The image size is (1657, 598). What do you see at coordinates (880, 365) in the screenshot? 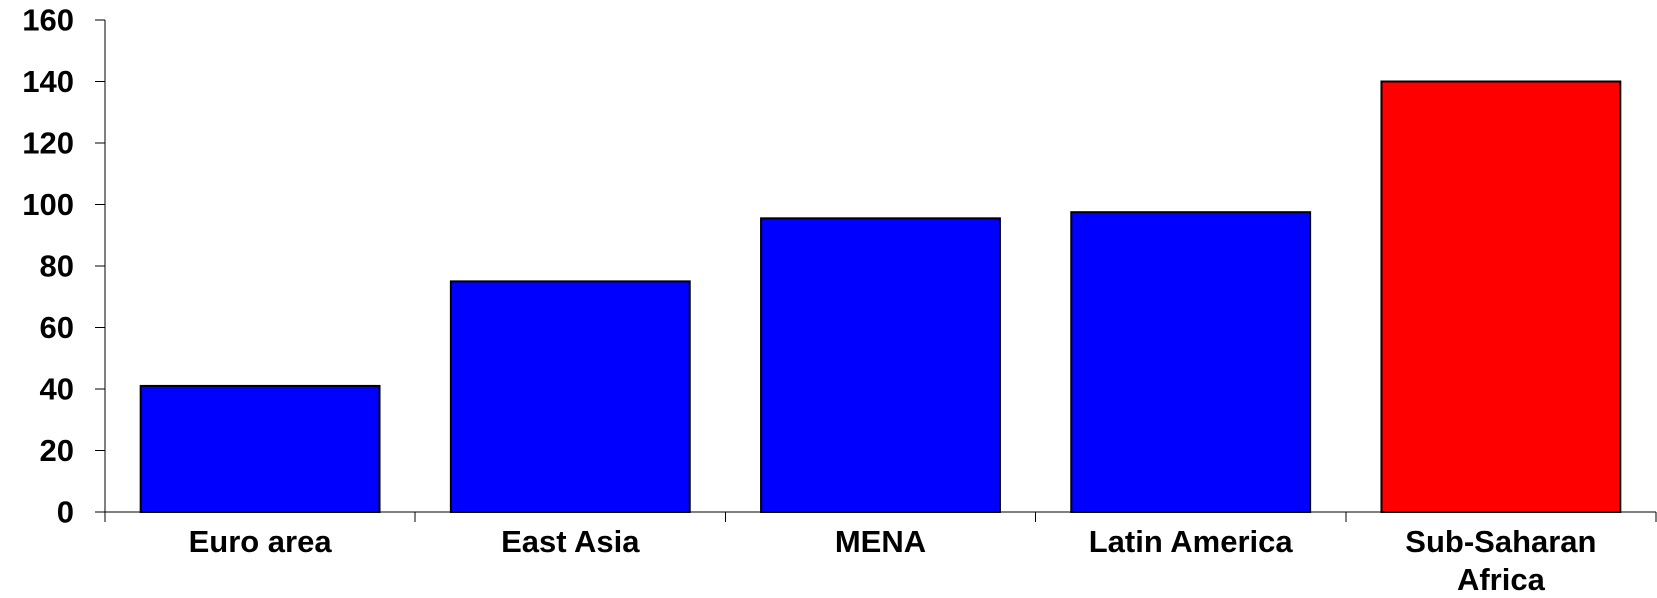
I see `bar-mena` at bounding box center [880, 365].